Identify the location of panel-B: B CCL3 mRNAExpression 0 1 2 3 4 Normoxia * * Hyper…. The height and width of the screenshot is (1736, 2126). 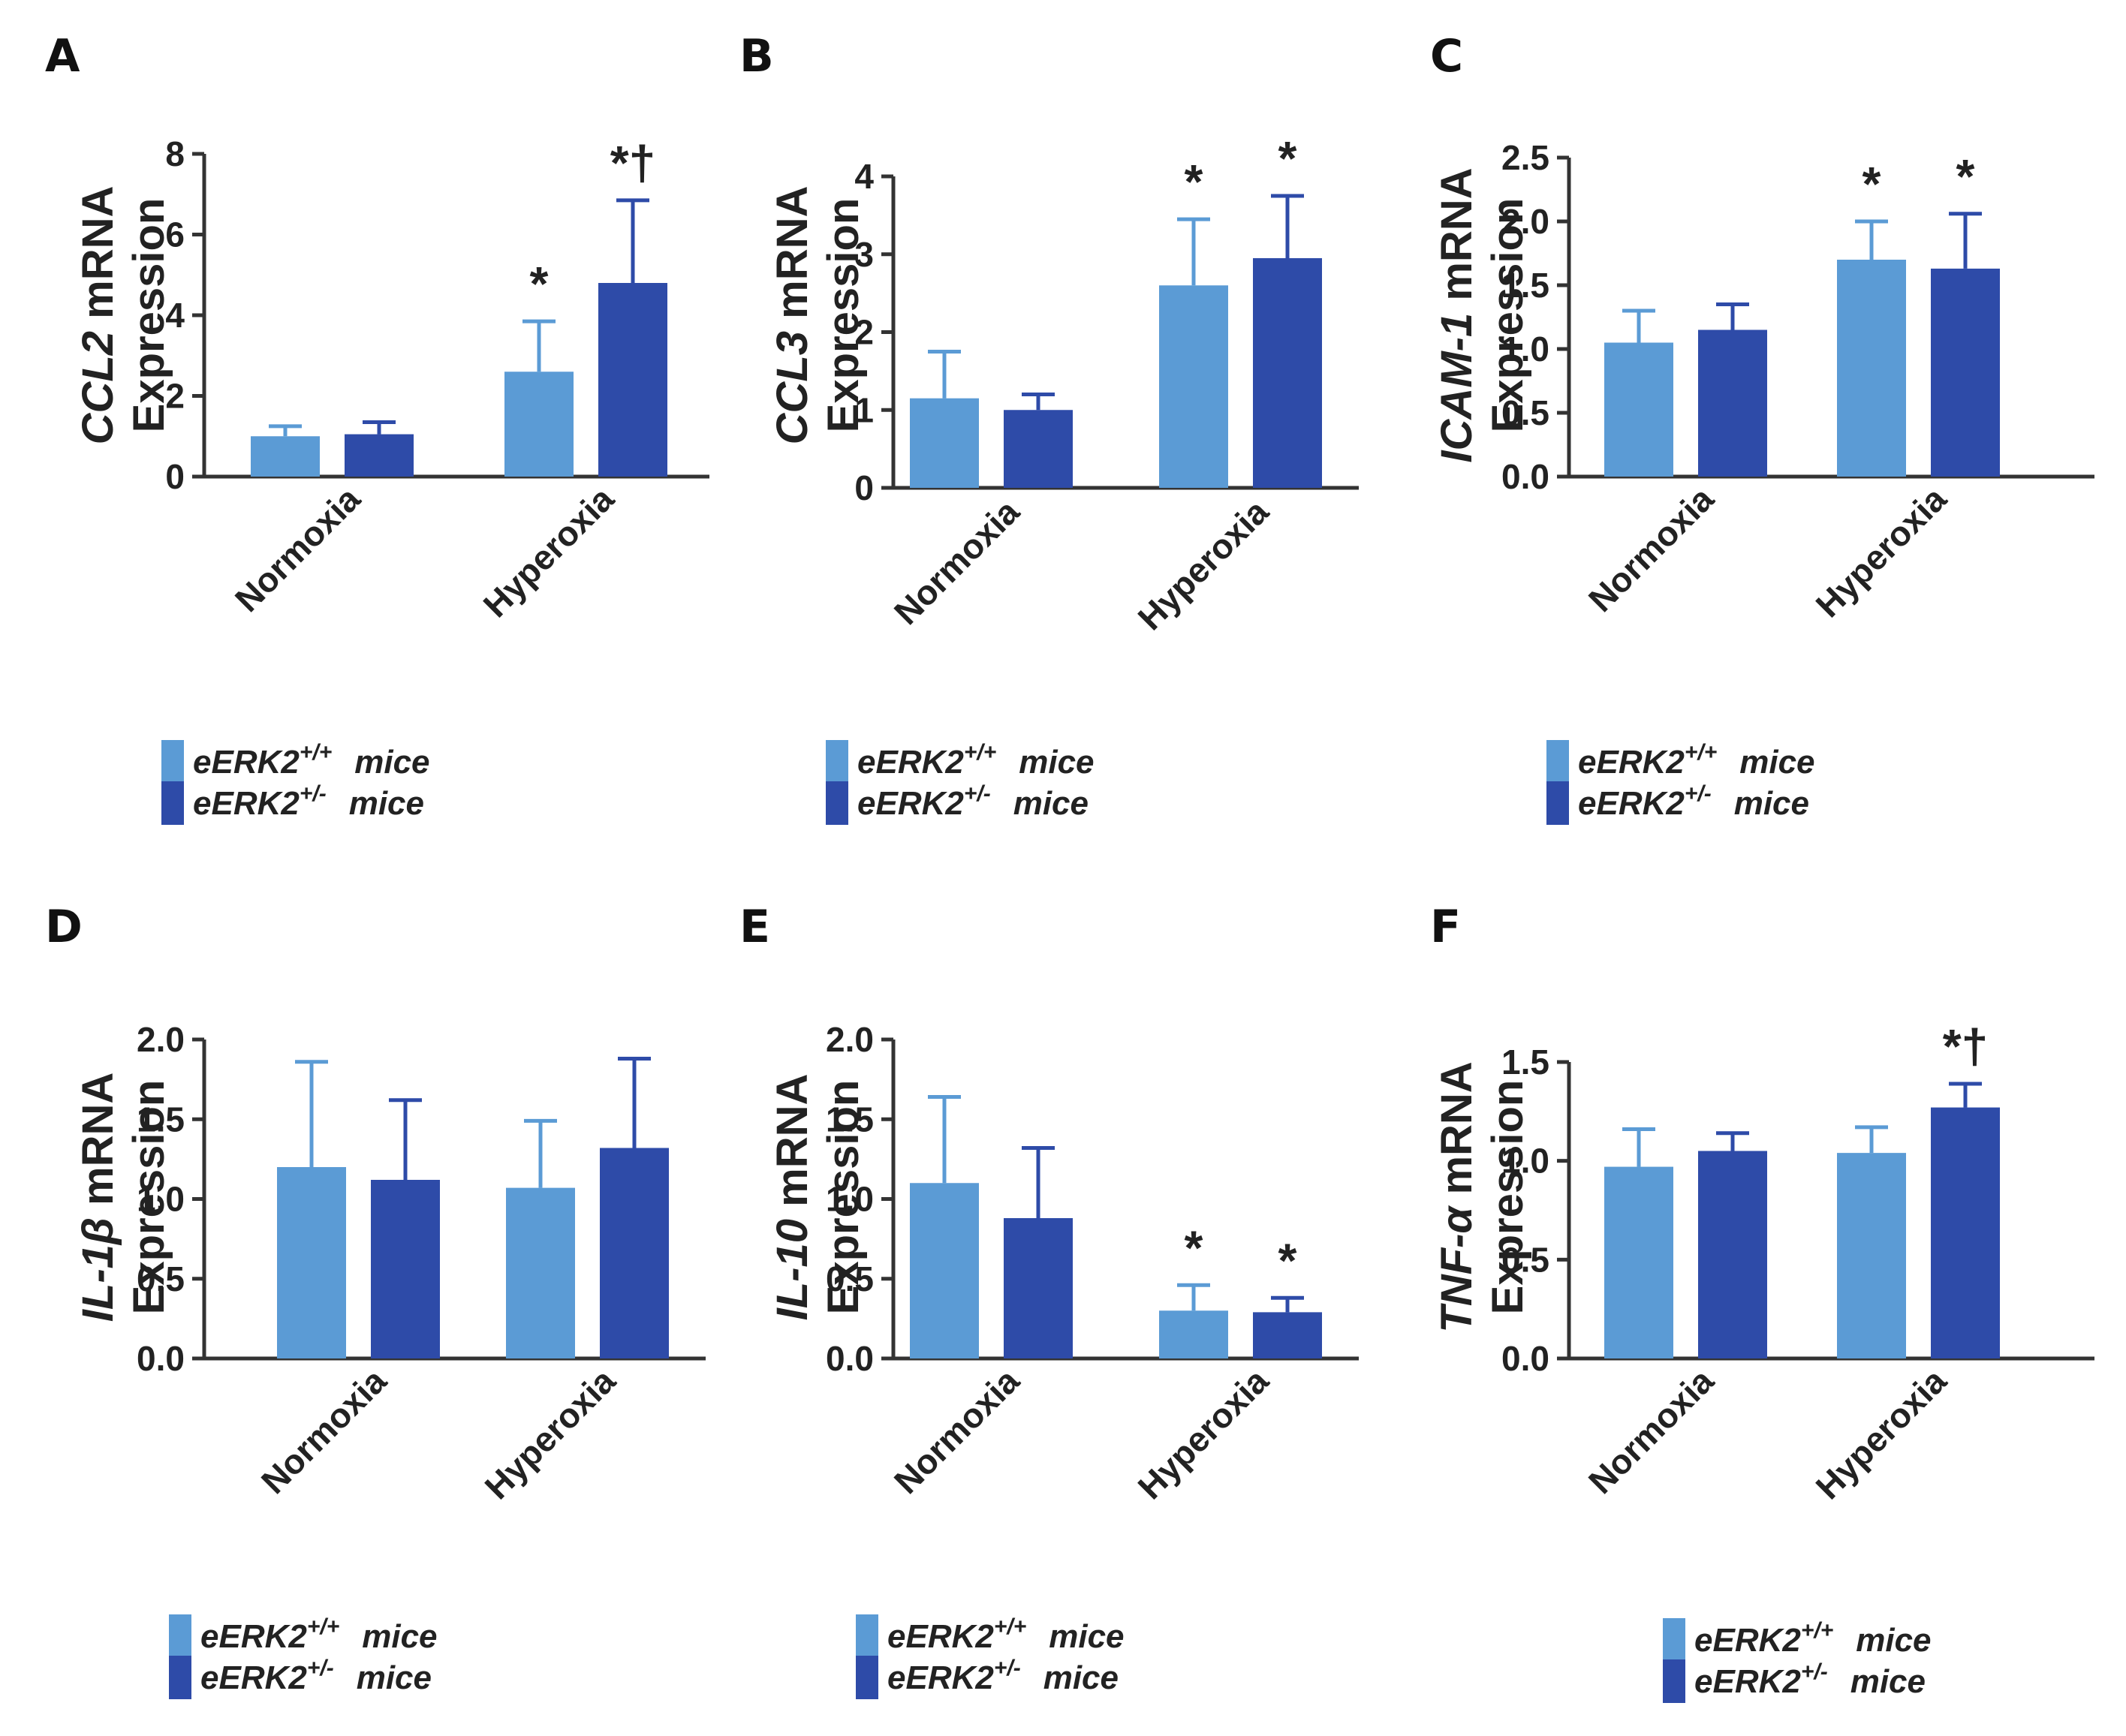
(1049, 427).